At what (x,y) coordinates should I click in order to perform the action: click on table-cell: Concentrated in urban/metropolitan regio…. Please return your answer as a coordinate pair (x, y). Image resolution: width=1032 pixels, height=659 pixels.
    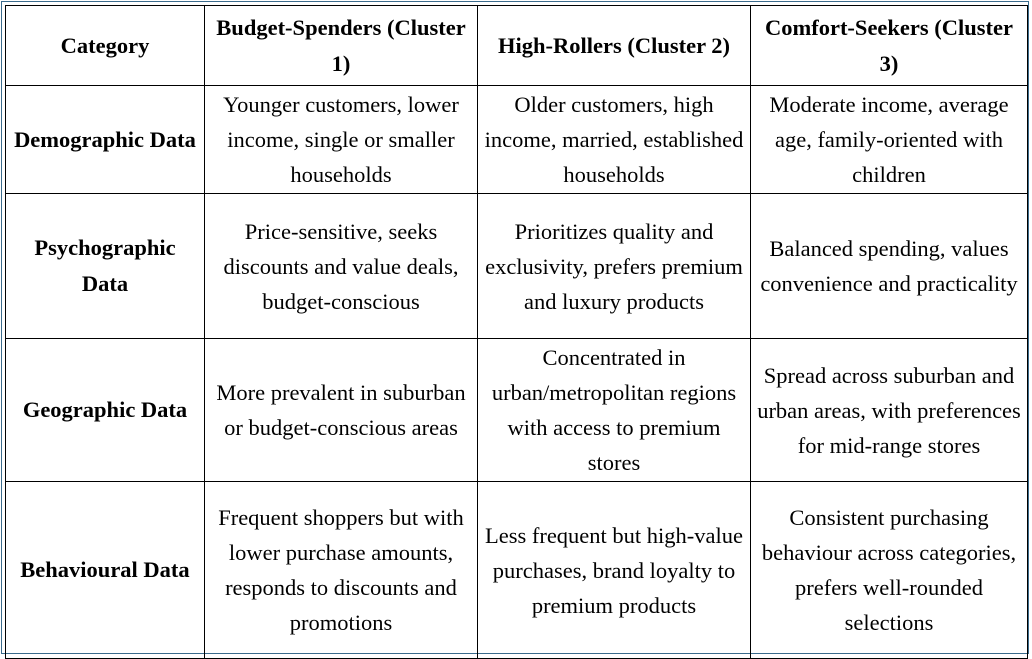
    Looking at the image, I should click on (614, 410).